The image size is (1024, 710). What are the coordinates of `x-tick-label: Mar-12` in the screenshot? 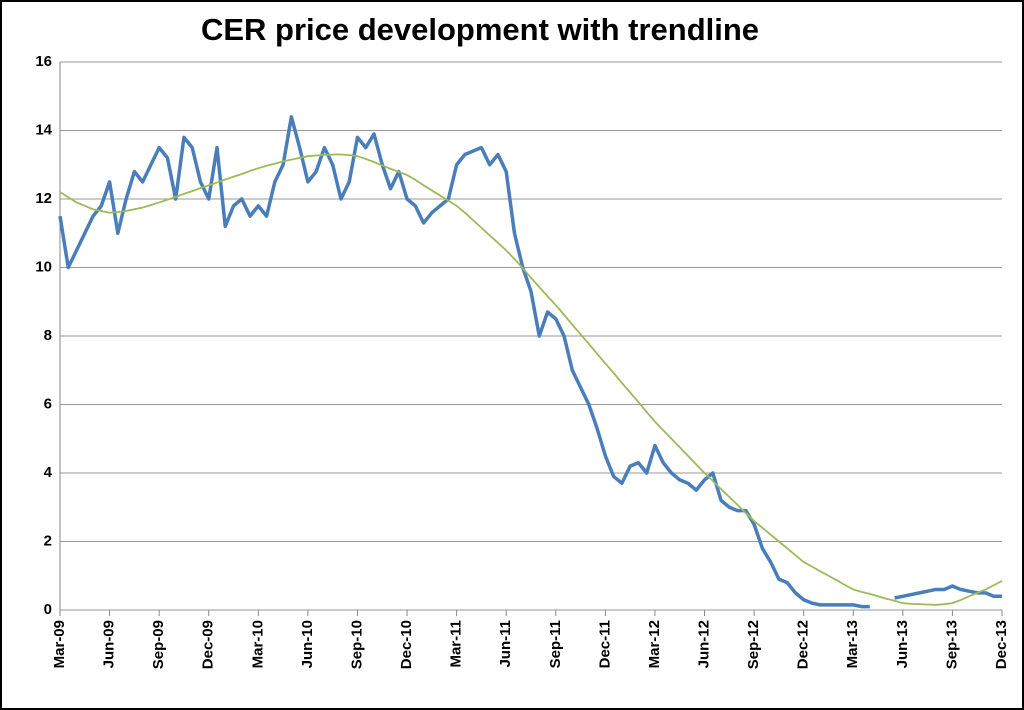 It's located at (654, 644).